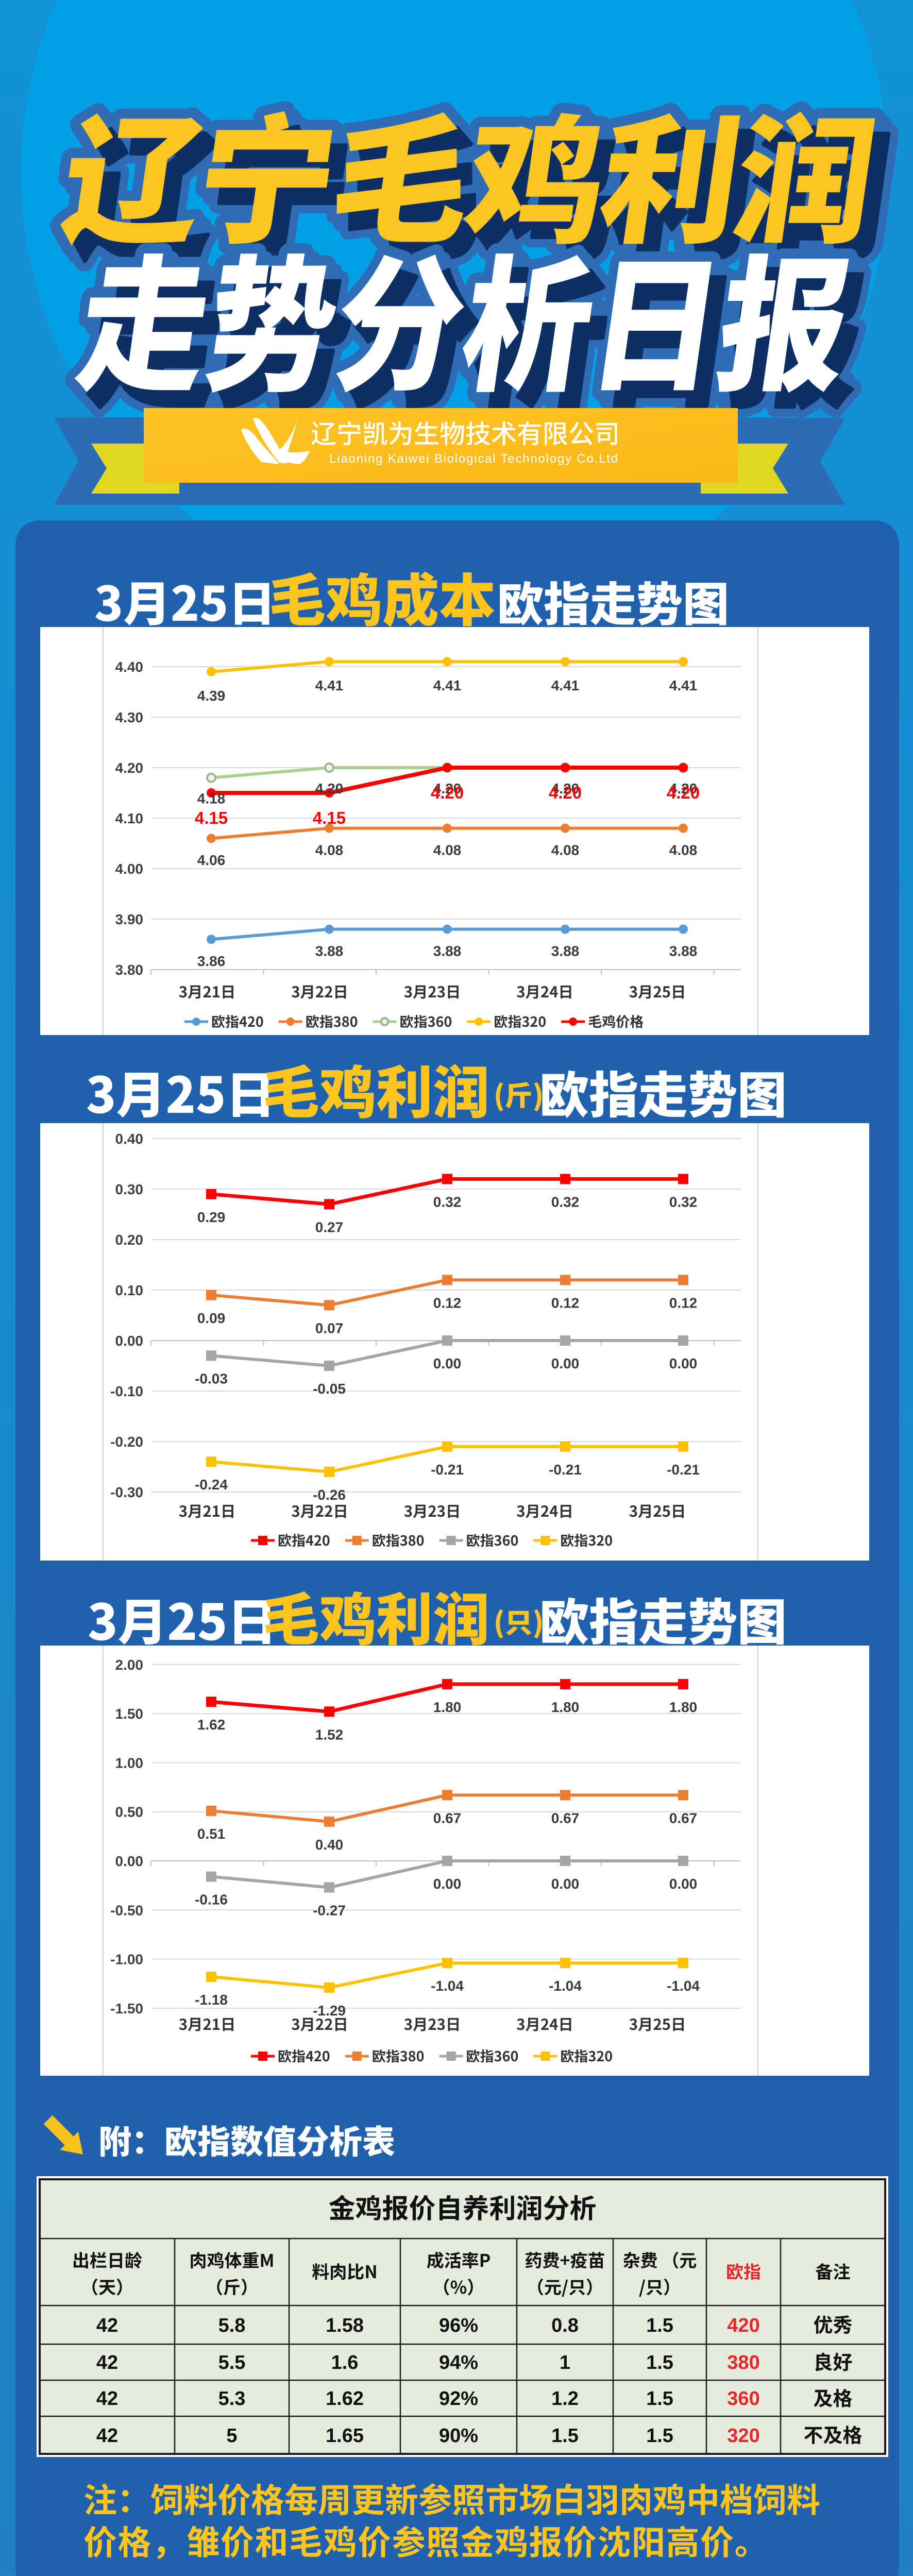  Describe the element at coordinates (126, 1391) in the screenshot. I see `svg-text: -0.10` at that location.